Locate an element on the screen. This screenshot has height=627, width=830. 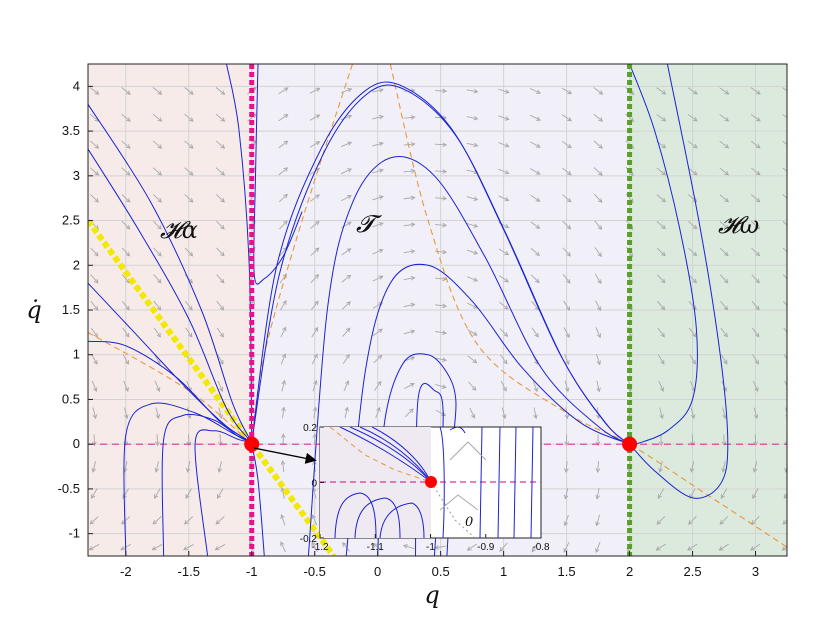
y-tick-label: 0 is located at coordinates (76, 443).